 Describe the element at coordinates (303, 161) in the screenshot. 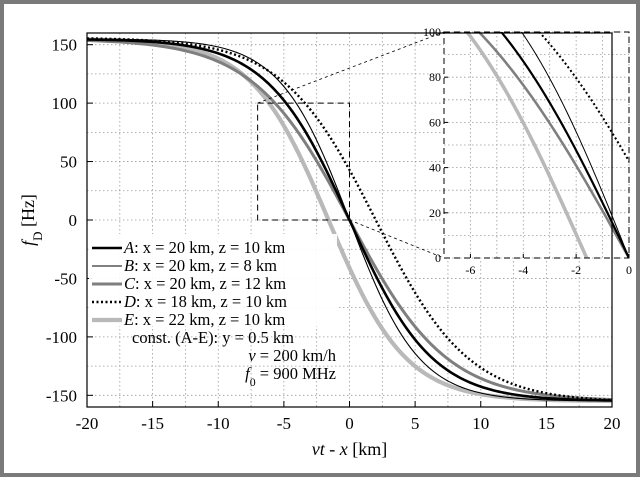

I see `zoom-region-box` at that location.